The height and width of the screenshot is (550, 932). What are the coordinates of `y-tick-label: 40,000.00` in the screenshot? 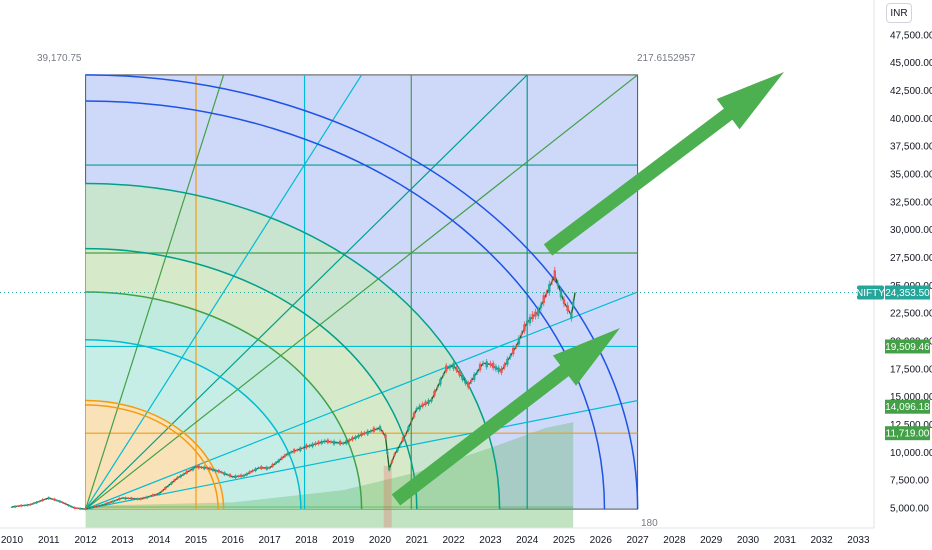 It's located at (911, 119).